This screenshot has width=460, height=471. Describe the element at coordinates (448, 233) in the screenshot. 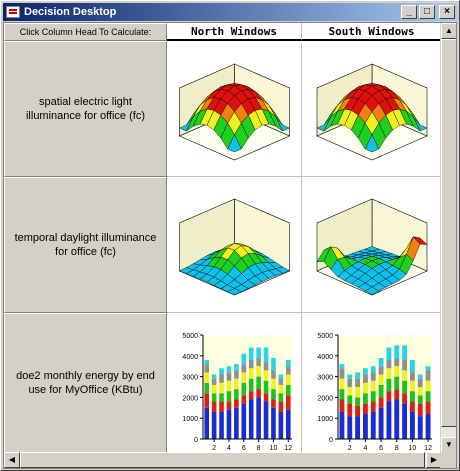

I see `vertical-scroll-thumb` at that location.